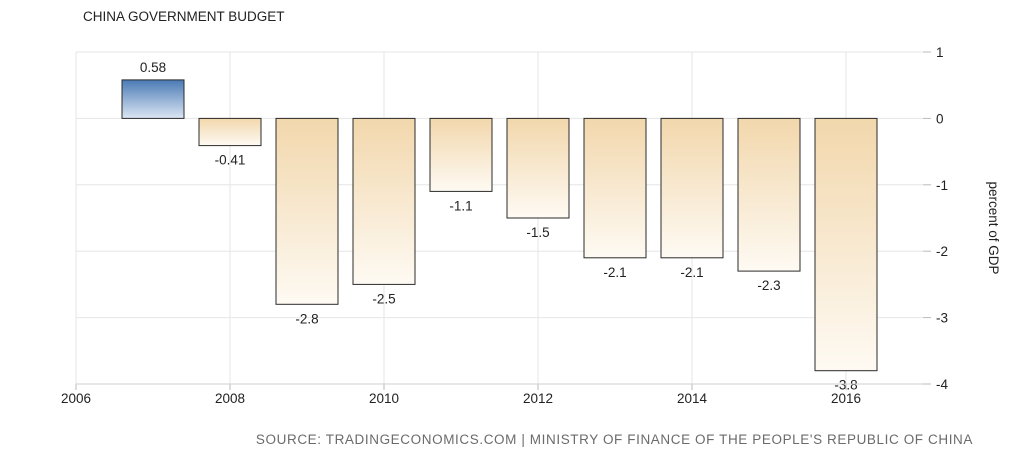 This screenshot has height=455, width=1024. I want to click on bar-value-label: -2.3, so click(768, 285).